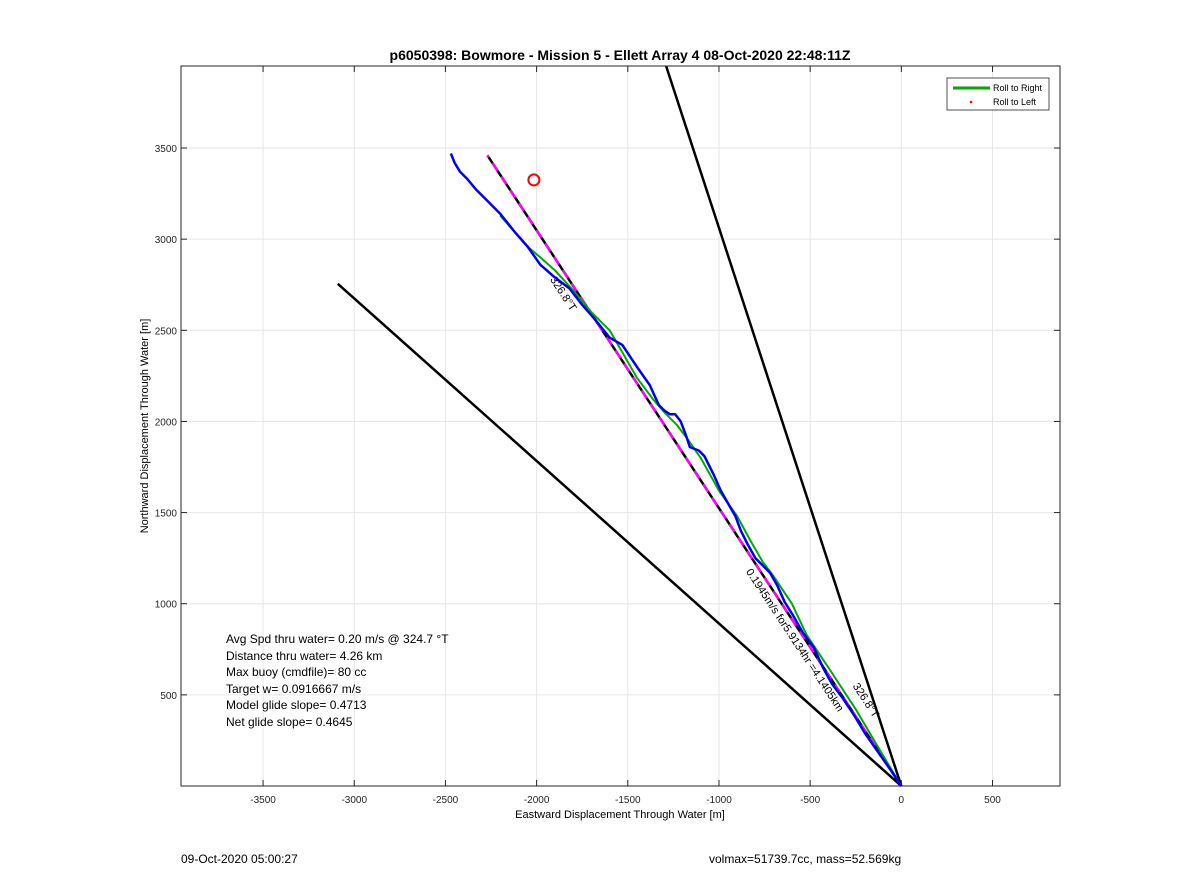  Describe the element at coordinates (992, 800) in the screenshot. I see `x-tick-label: 500` at that location.